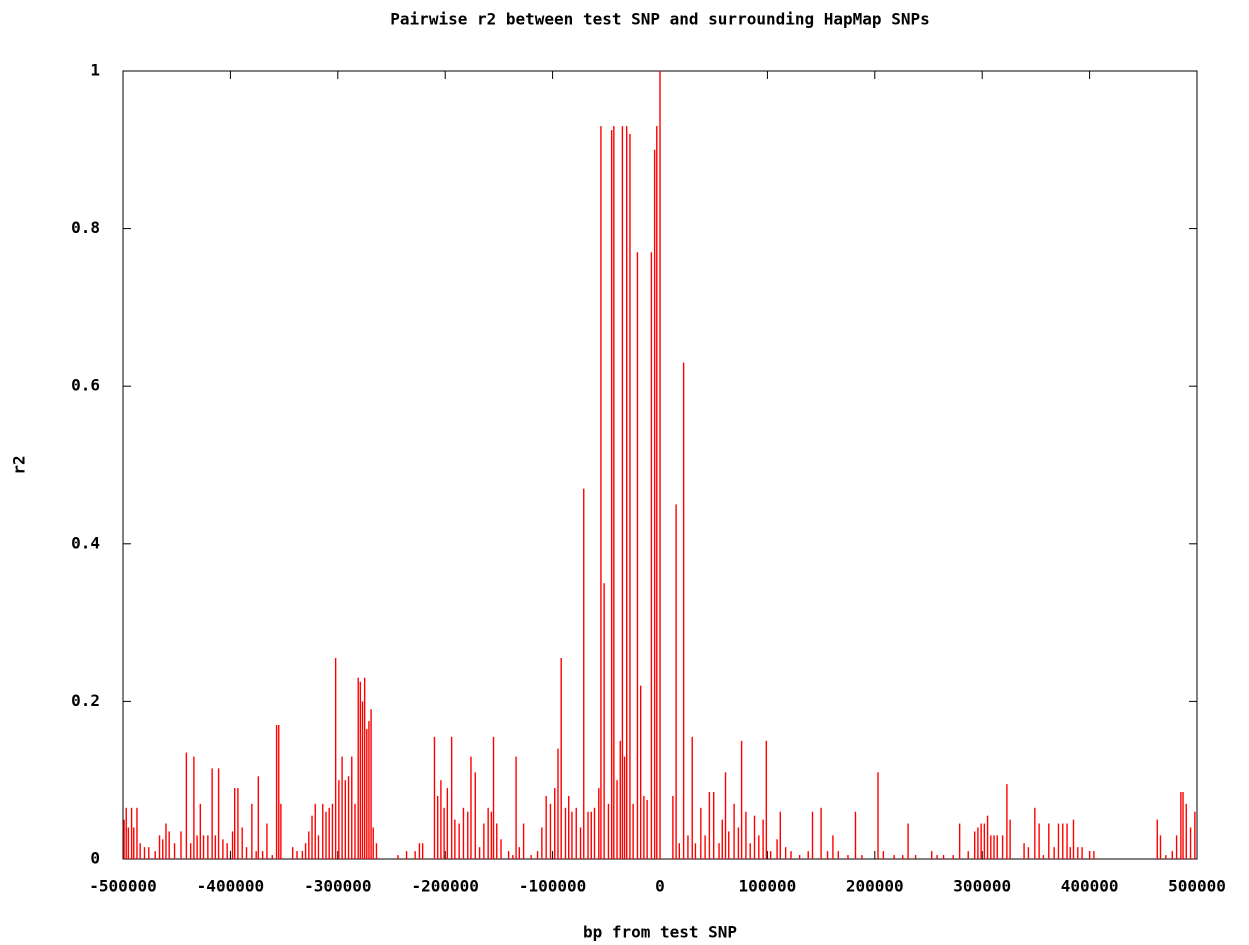 This screenshot has height=945, width=1249. What do you see at coordinates (95, 858) in the screenshot?
I see `y-tick-label: 0` at bounding box center [95, 858].